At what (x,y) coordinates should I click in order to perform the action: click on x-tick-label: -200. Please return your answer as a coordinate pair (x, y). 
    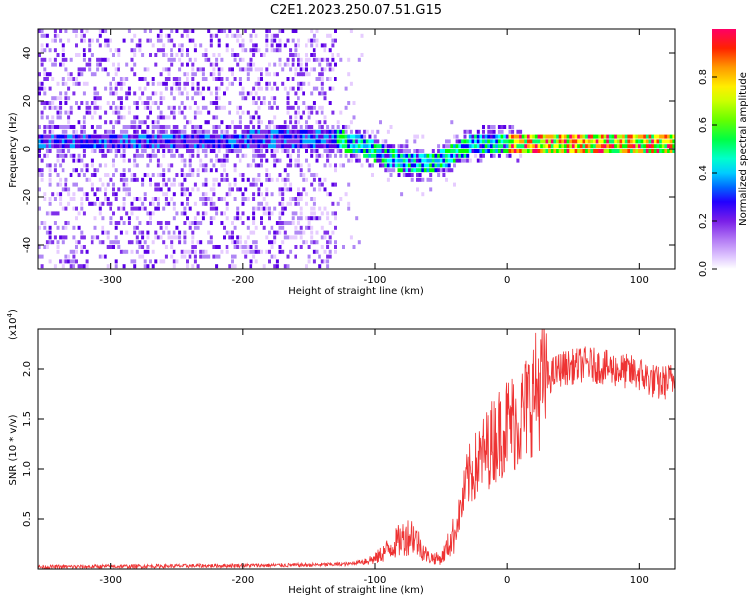
    Looking at the image, I should click on (242, 580).